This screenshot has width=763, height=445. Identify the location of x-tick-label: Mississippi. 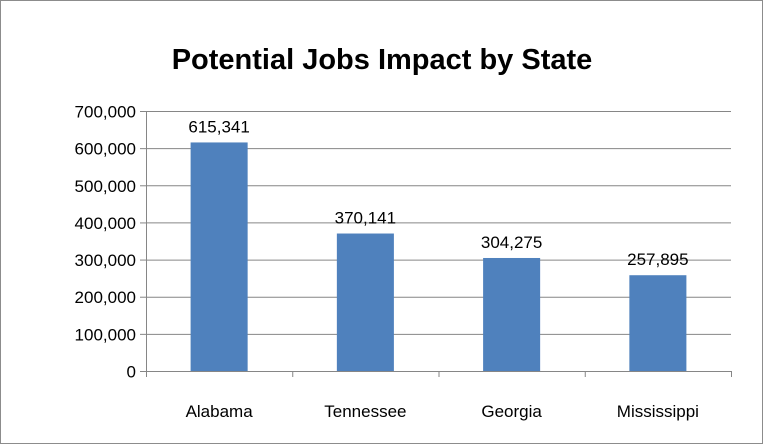
(658, 411).